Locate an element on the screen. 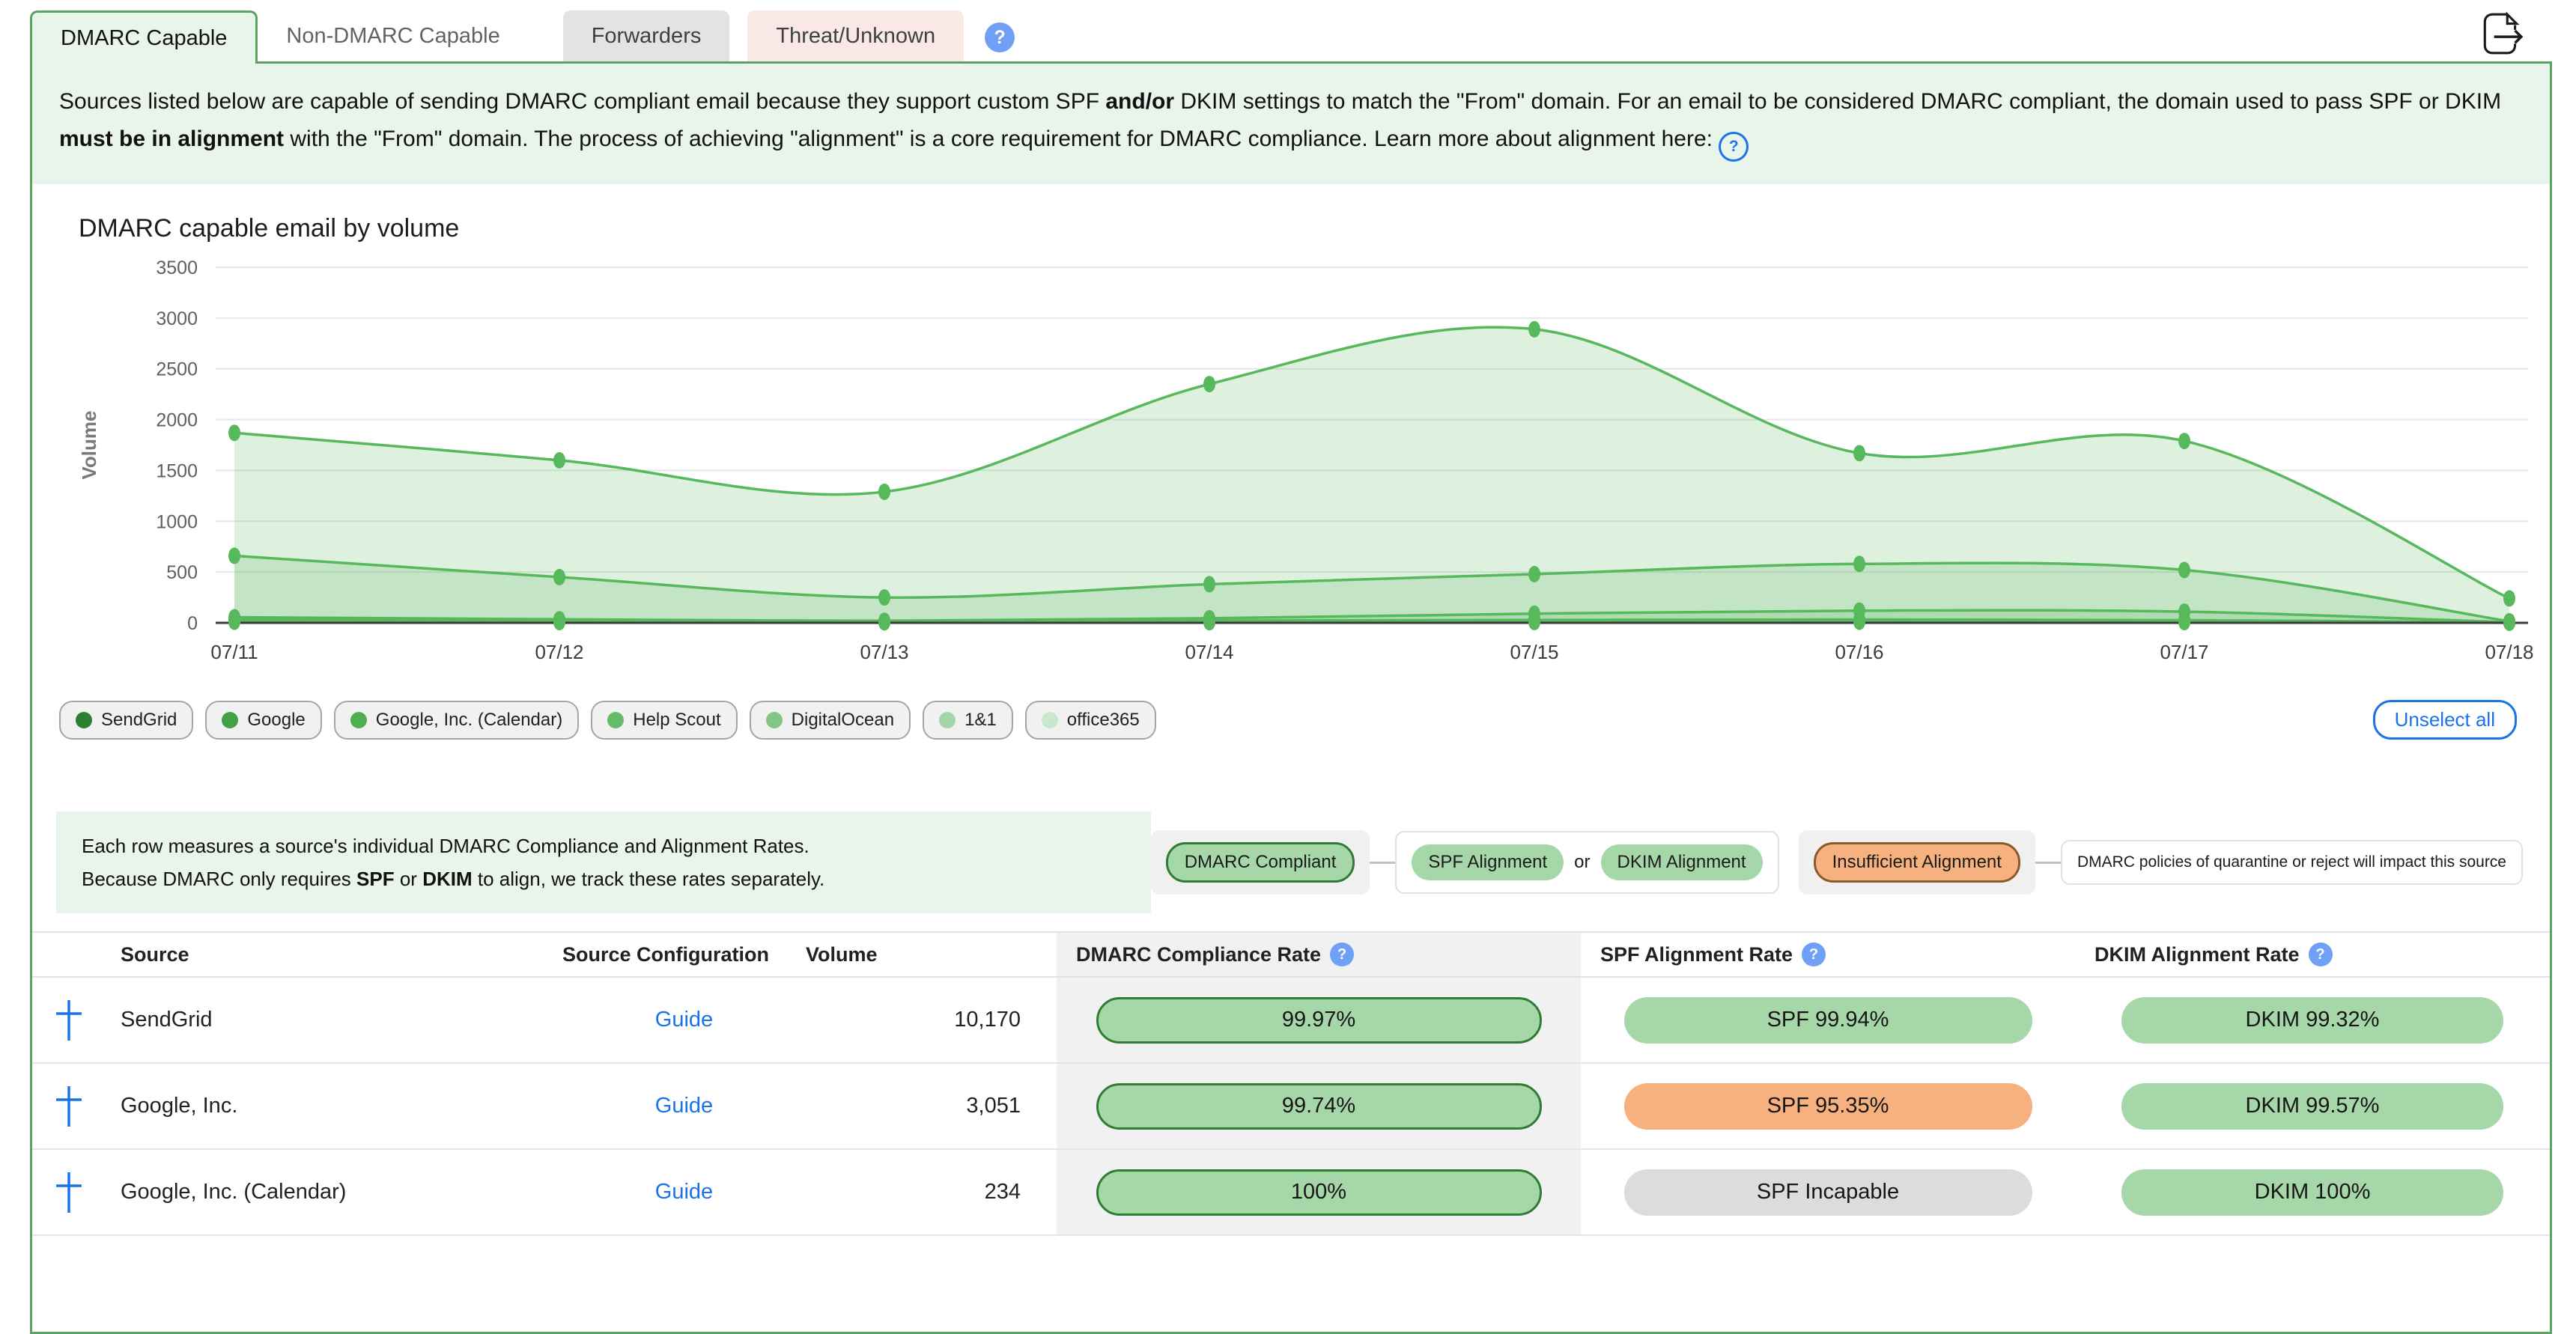  key-alignment-box: SPF Alignment or DKIM Alignment is located at coordinates (1587, 862).